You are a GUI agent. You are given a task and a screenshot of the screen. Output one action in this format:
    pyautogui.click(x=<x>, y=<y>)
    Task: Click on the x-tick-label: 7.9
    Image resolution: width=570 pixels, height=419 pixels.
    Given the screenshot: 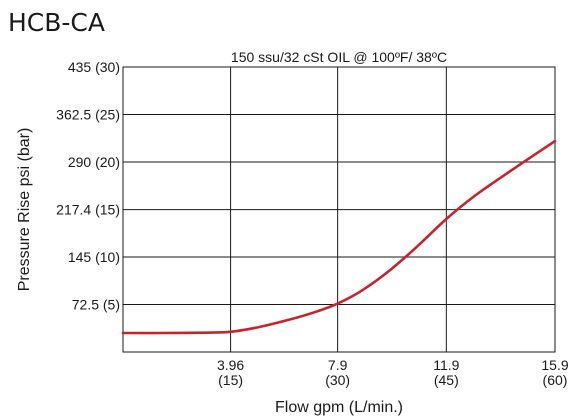 What is the action you would take?
    pyautogui.click(x=338, y=365)
    